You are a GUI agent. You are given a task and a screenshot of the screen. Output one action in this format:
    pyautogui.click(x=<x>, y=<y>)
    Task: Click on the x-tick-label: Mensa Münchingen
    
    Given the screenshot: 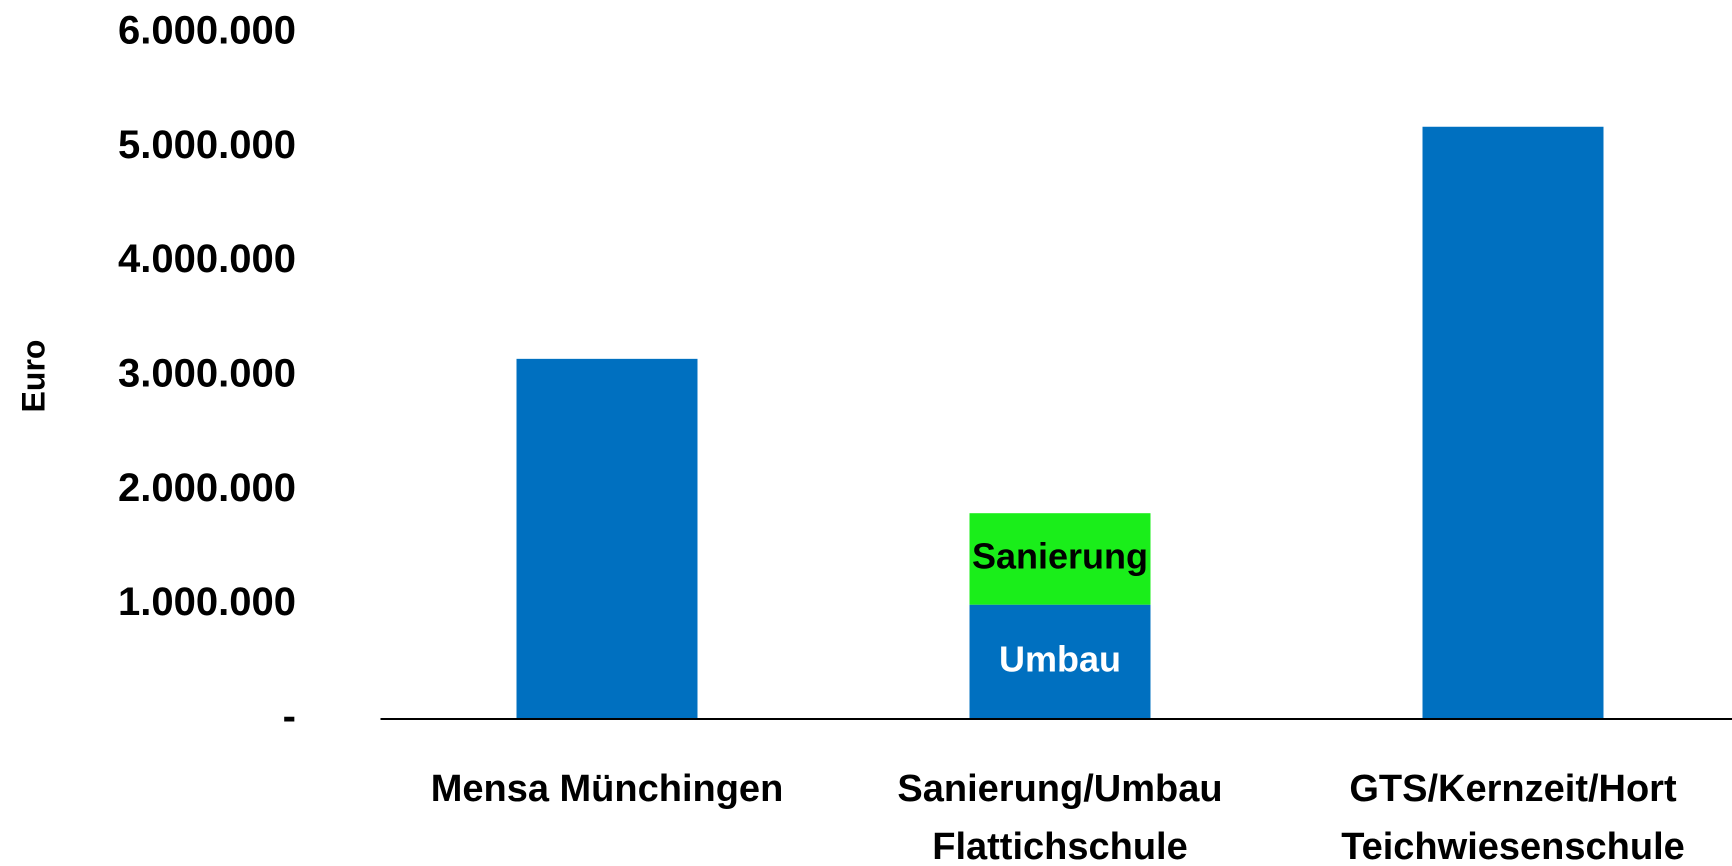 What is the action you would take?
    pyautogui.click(x=607, y=789)
    